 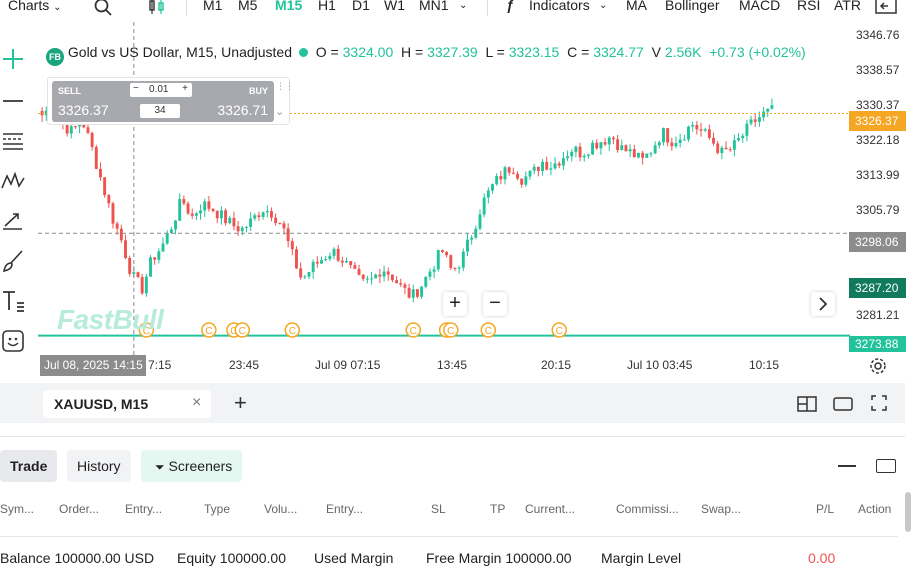 What do you see at coordinates (127, 404) in the screenshot?
I see `chart-tab-xauusd: XAUUSD, M15 ×` at bounding box center [127, 404].